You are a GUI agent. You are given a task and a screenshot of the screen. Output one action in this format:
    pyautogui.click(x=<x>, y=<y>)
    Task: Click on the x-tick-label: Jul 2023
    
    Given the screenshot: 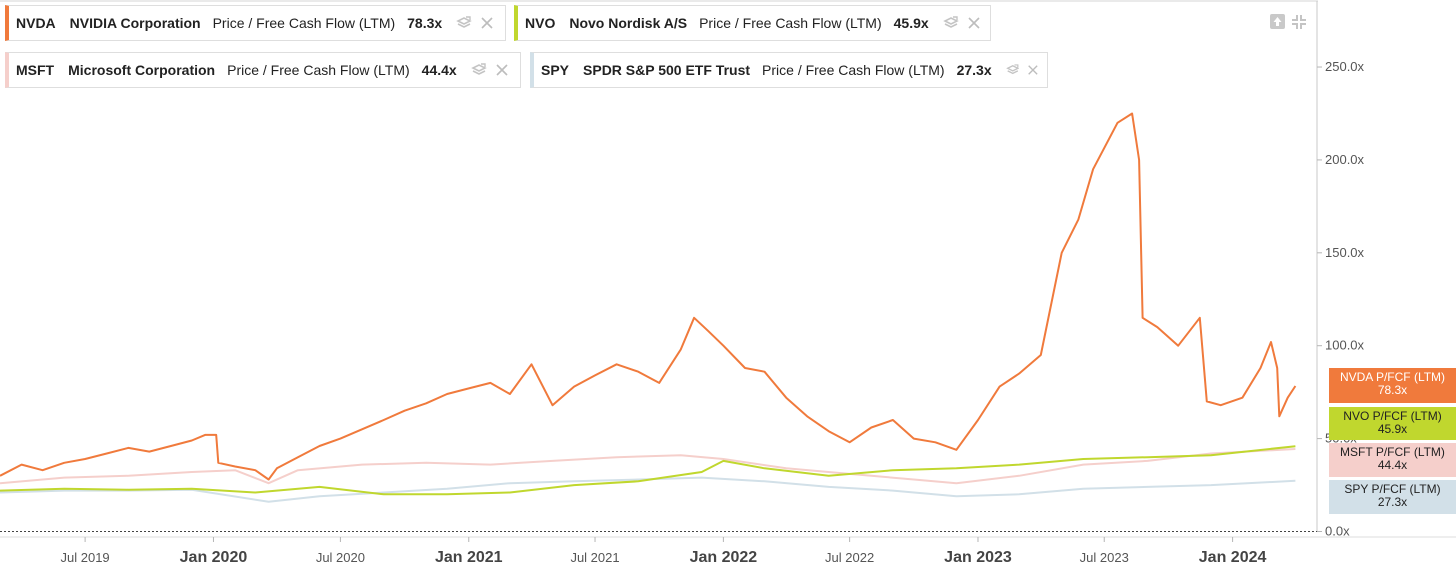 What is the action you would take?
    pyautogui.click(x=1104, y=557)
    